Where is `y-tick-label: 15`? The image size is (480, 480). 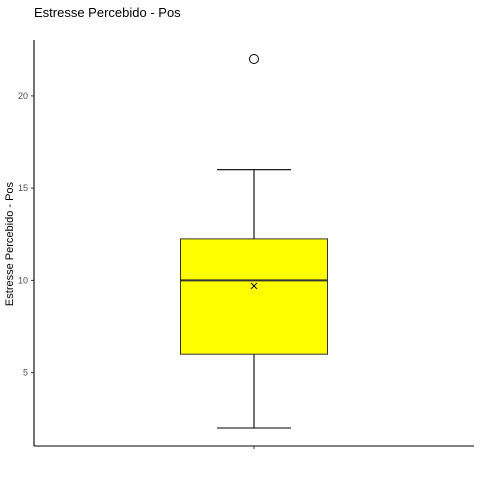
y-tick-label: 15 is located at coordinates (23, 188).